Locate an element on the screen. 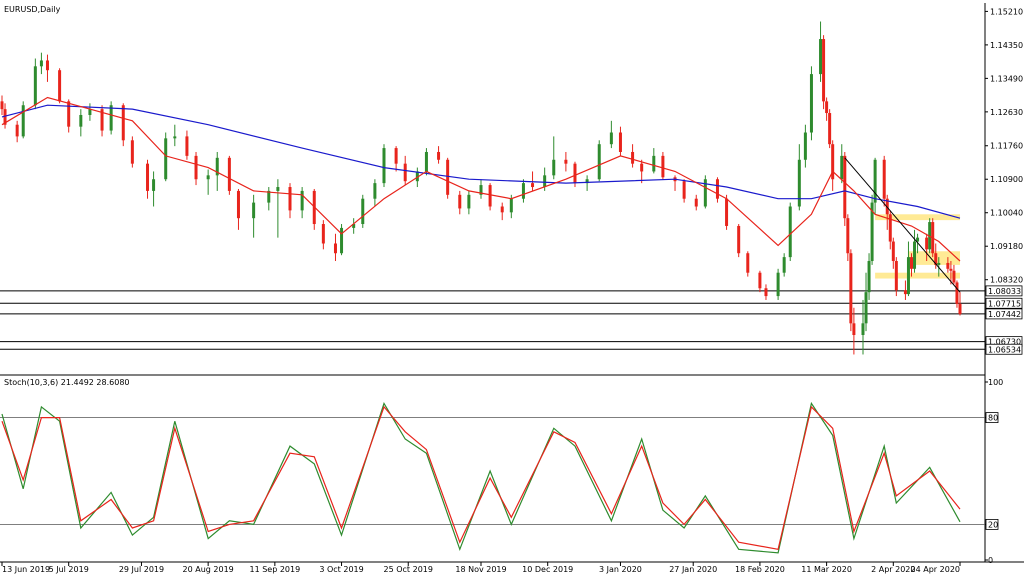 The width and height of the screenshot is (1024, 576). date-tick-label: 10 Dec 2019 is located at coordinates (547, 569).